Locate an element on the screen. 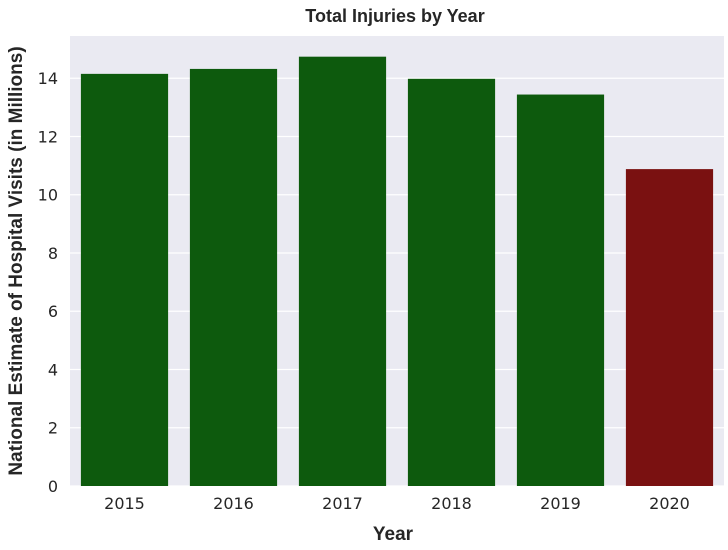 This screenshot has width=728, height=550. y-tick-label: 12 is located at coordinates (48, 136).